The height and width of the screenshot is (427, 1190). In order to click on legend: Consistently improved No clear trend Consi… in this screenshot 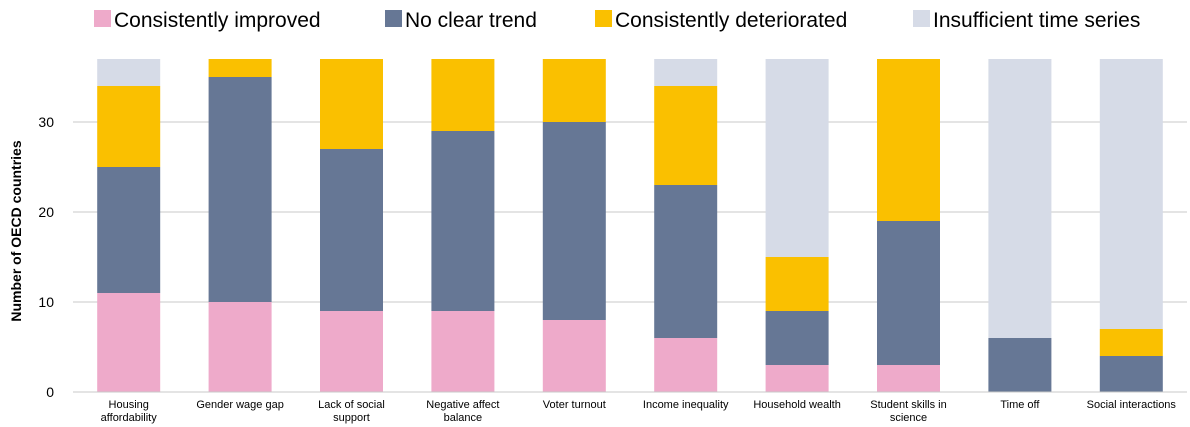, I will do `click(617, 20)`.